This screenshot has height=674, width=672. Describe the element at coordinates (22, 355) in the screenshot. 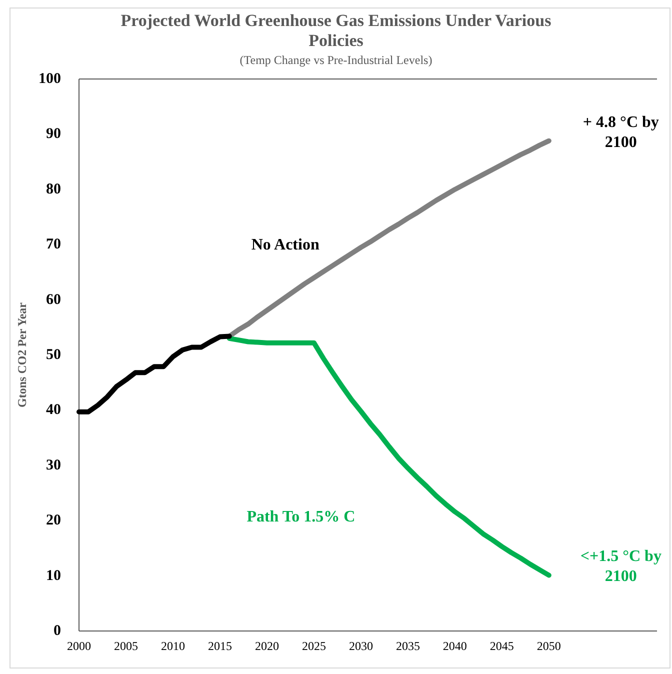

I see `y-axis-title: Gtons CO2 Per Year` at that location.